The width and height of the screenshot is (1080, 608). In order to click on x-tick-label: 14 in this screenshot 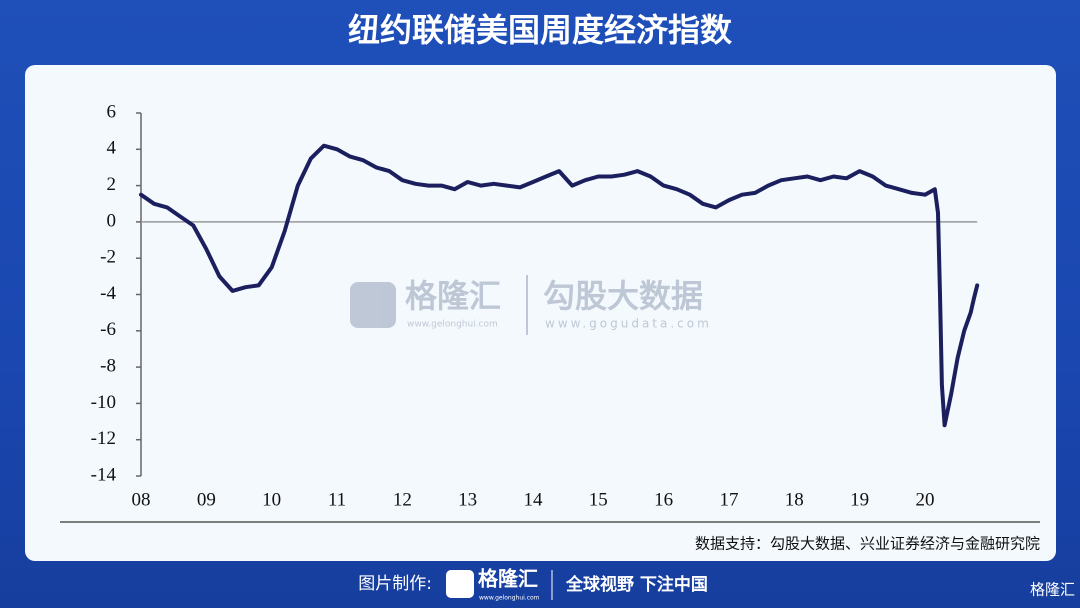, I will do `click(533, 499)`.